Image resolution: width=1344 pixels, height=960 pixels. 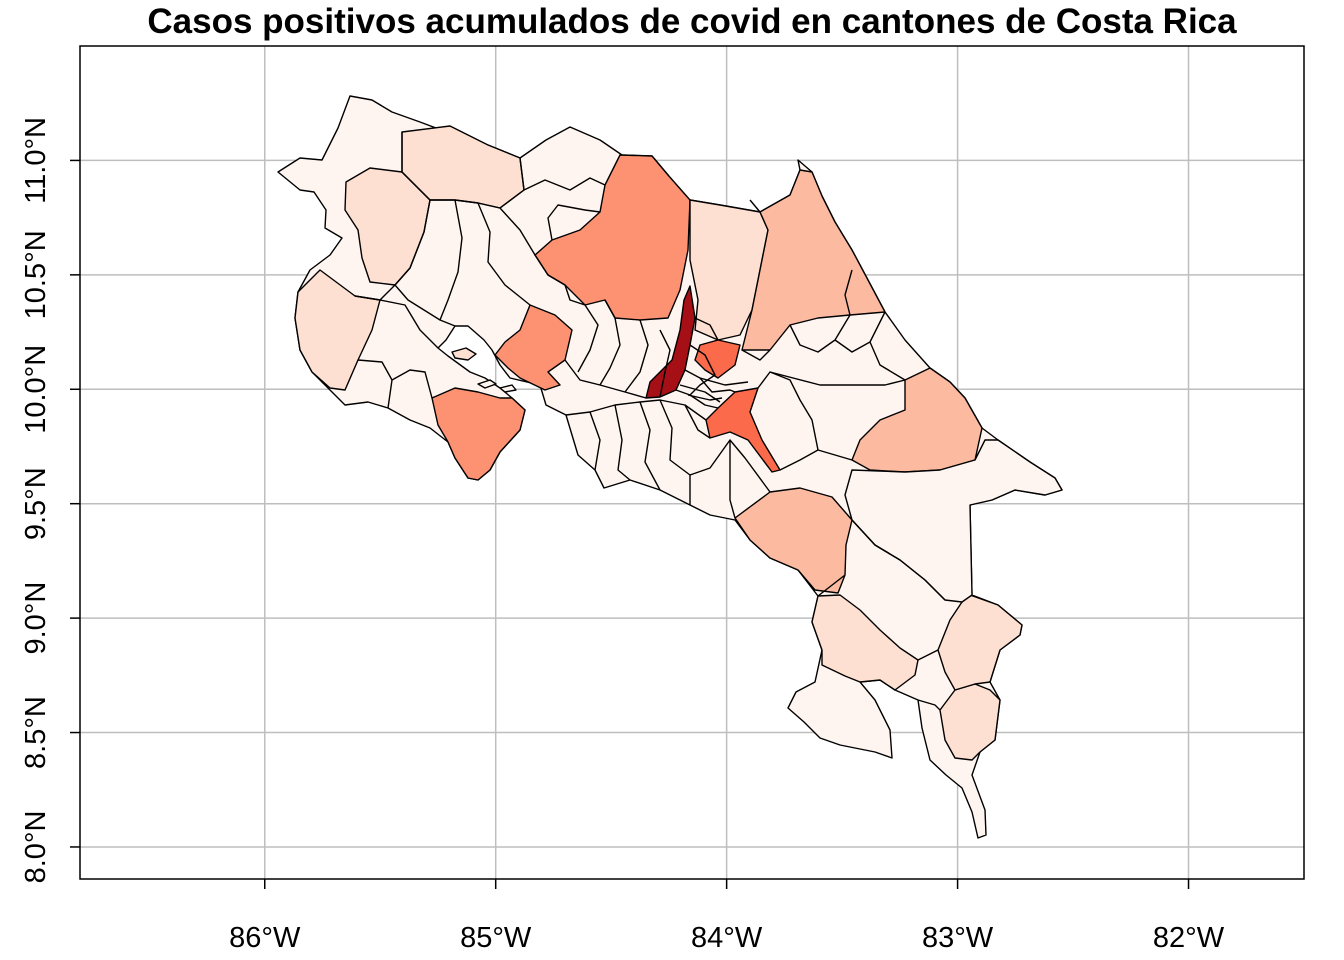 What do you see at coordinates (865, 642) in the screenshot?
I see `canton-osa-buenos-aires-edge` at bounding box center [865, 642].